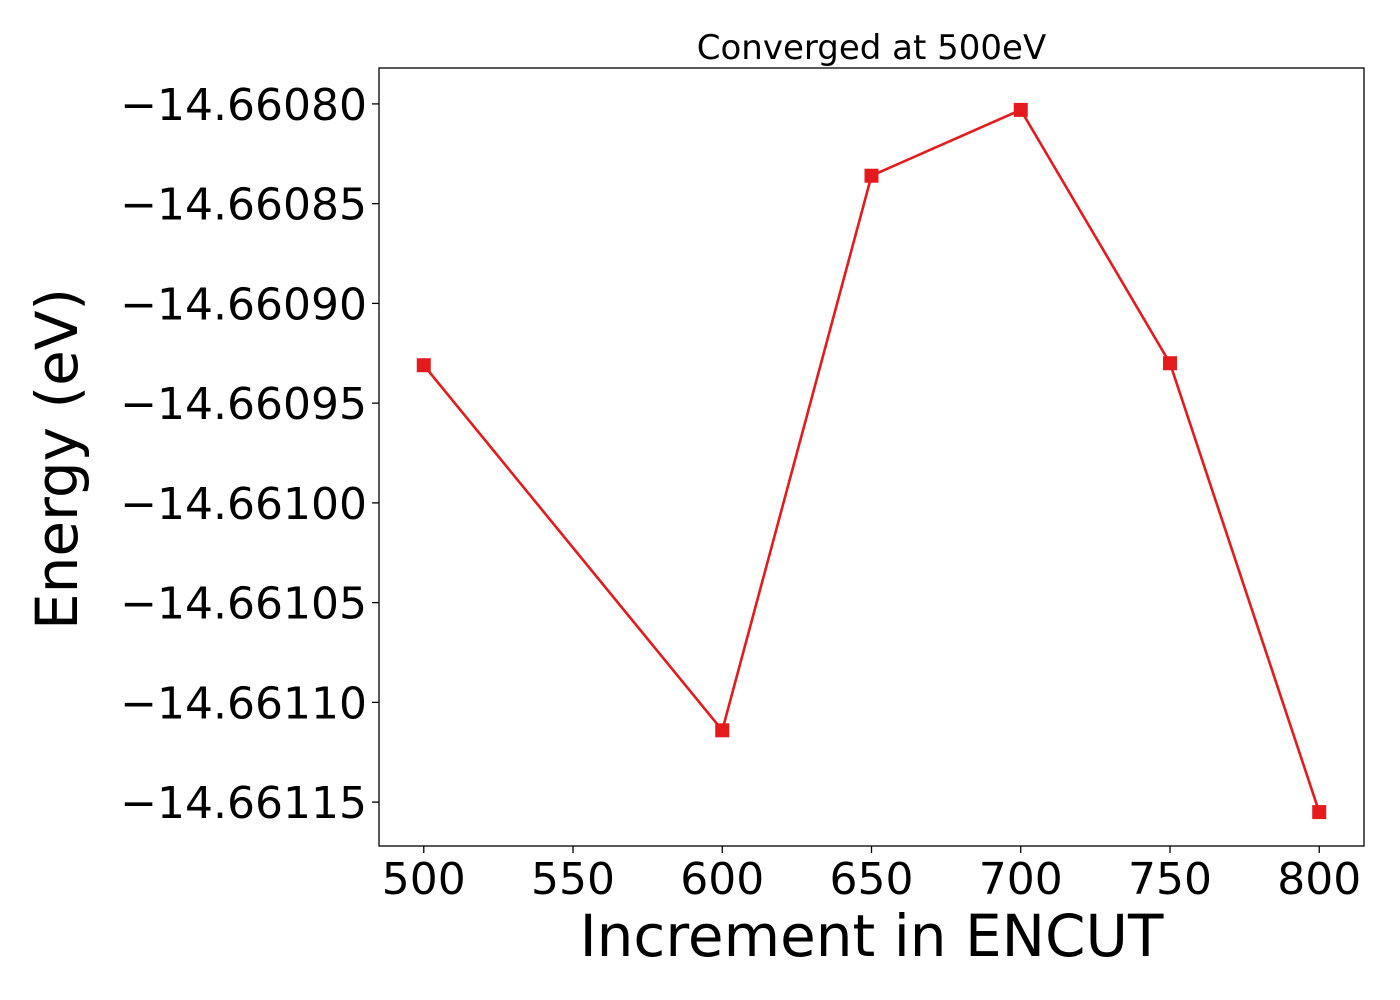 This screenshot has height=1000, width=1400. Describe the element at coordinates (871, 48) in the screenshot. I see `chart-title: Converged at 500eV` at that location.